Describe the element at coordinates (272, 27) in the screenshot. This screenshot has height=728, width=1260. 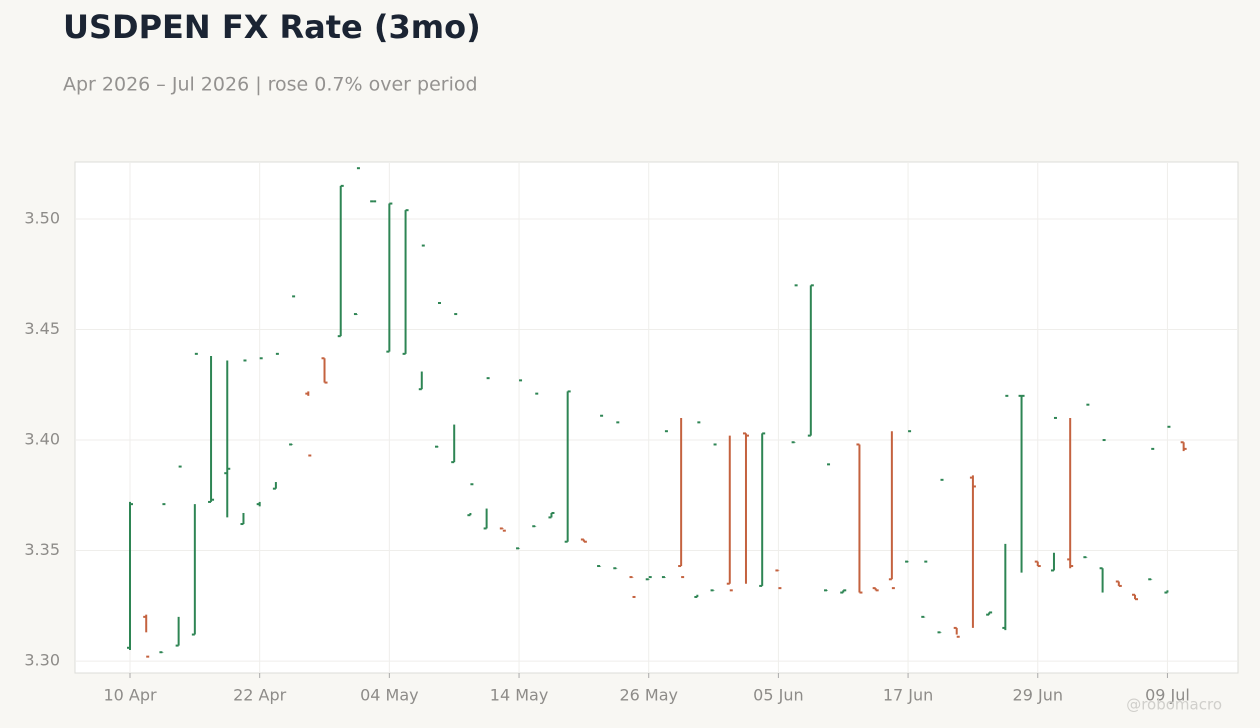
I see `chart-title: USDPEN FX Rate (3mo)` at that location.